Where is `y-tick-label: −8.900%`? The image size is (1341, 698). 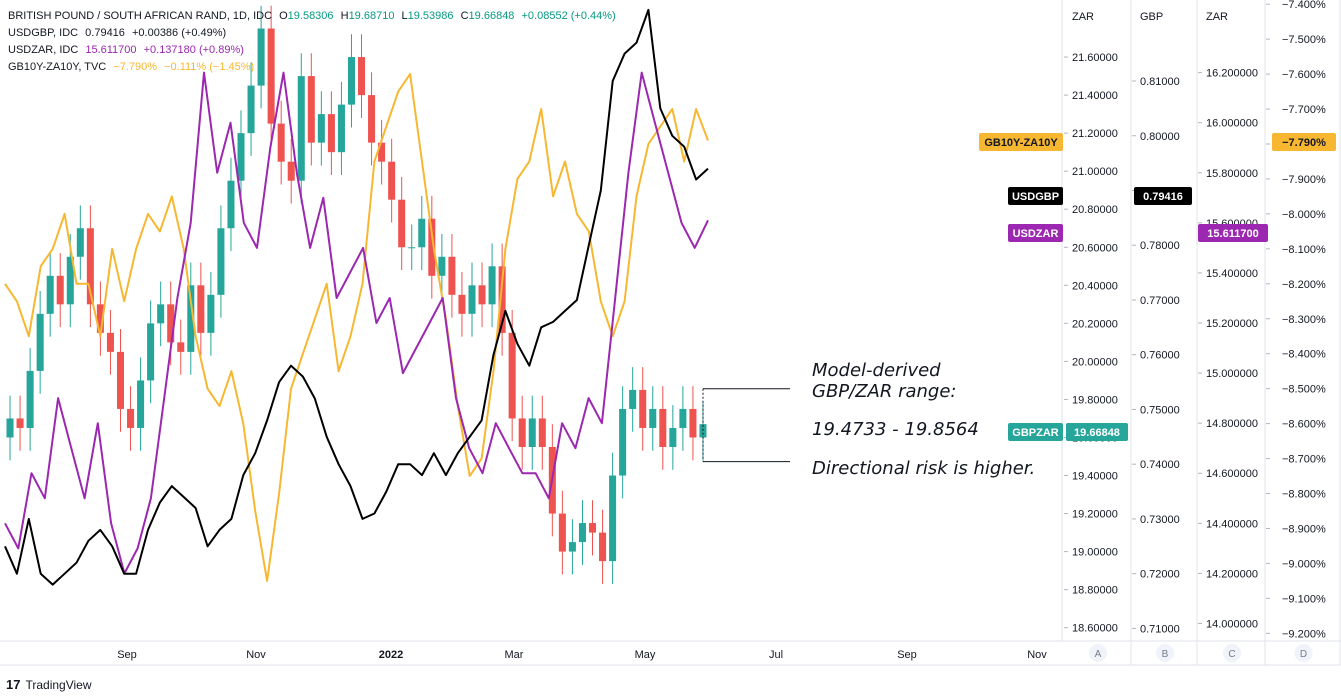 y-tick-label: −8.900% is located at coordinates (1304, 529).